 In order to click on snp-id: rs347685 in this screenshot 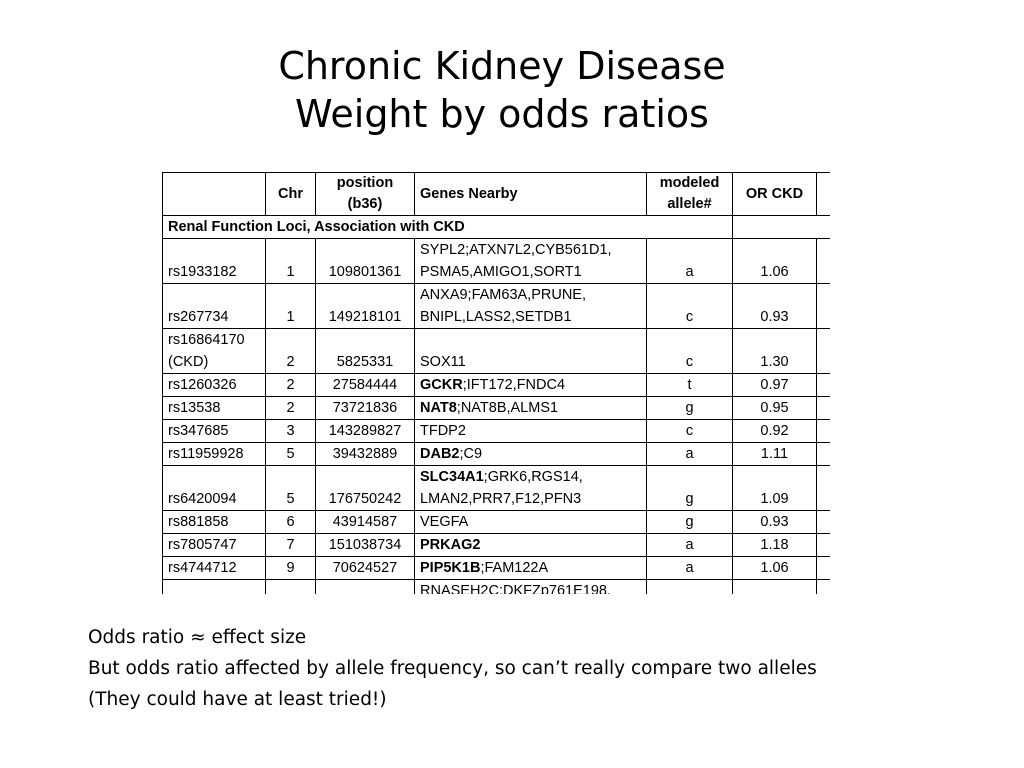, I will do `click(198, 431)`.